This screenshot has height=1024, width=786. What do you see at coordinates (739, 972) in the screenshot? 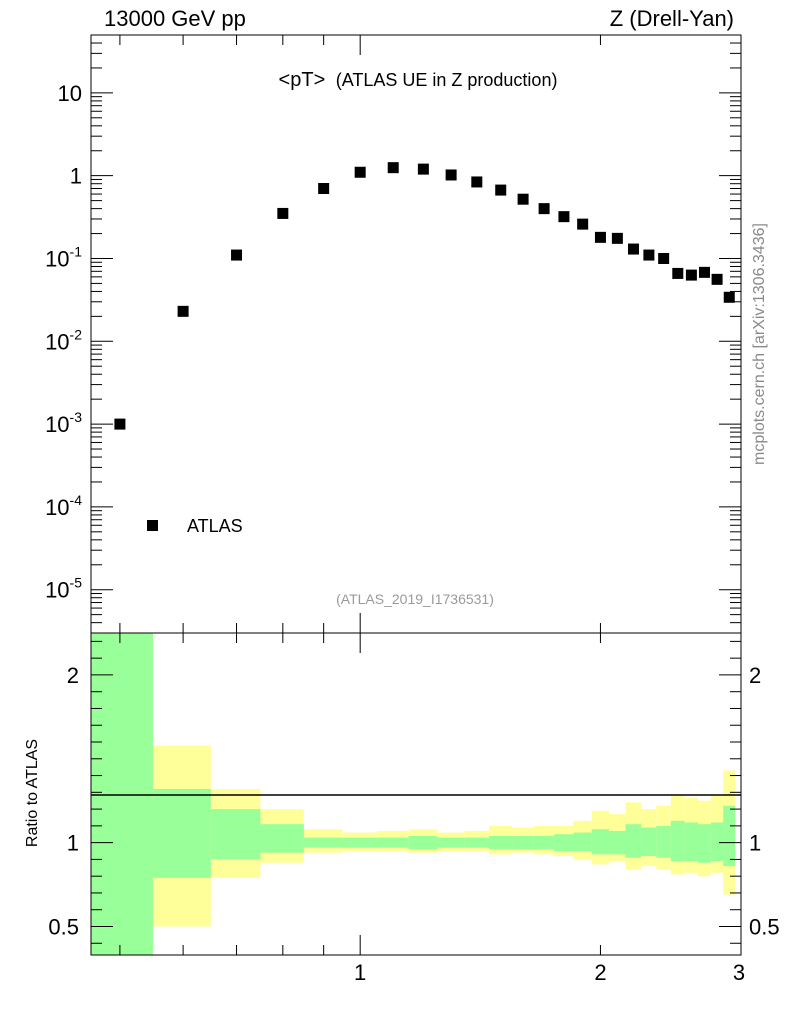
I see `x-tick-label: 3` at bounding box center [739, 972].